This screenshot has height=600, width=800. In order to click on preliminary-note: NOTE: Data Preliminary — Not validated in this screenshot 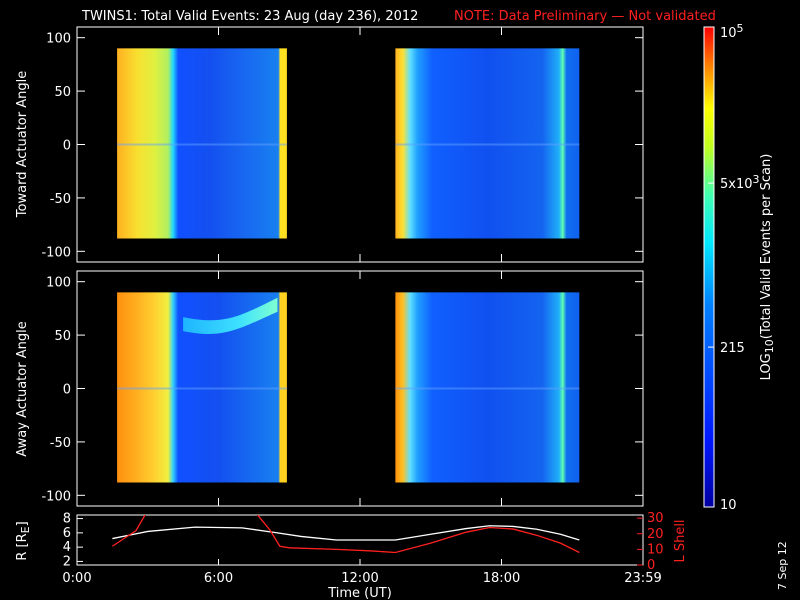, I will do `click(585, 16)`.